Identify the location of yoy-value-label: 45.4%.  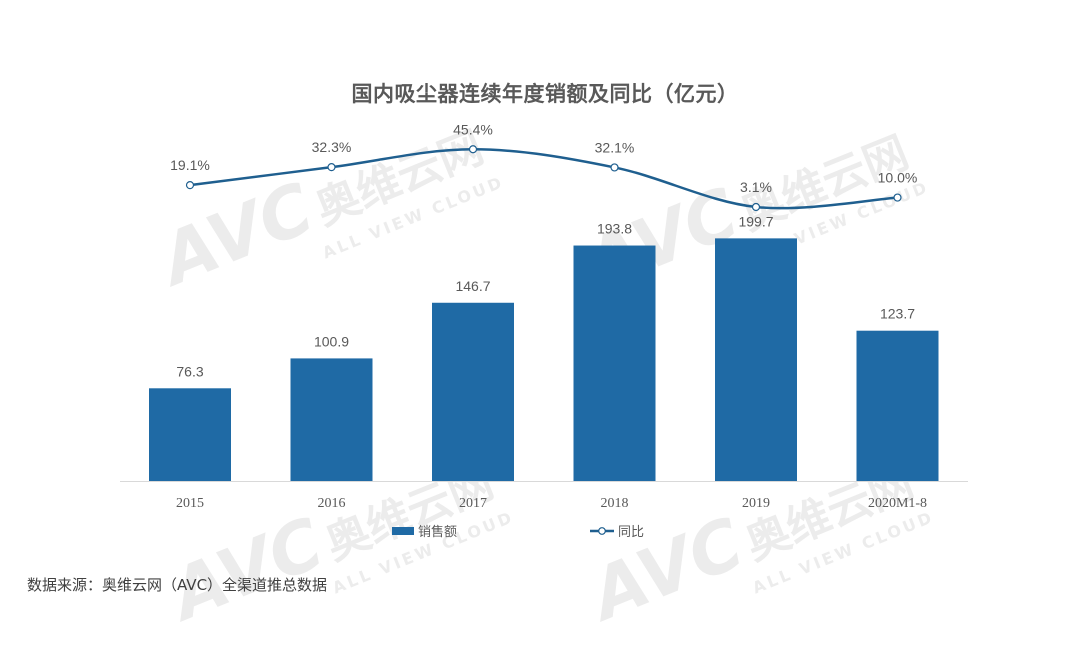
(473, 129).